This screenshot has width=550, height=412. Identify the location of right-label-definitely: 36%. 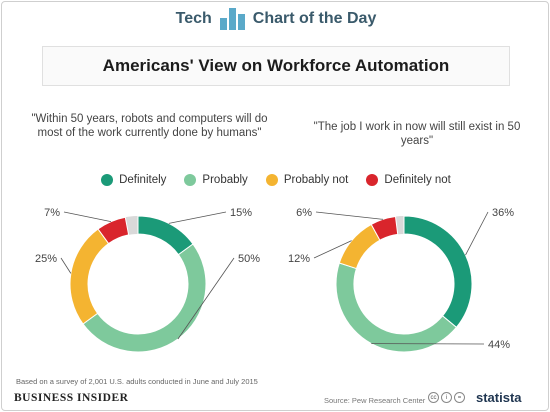
(503, 213).